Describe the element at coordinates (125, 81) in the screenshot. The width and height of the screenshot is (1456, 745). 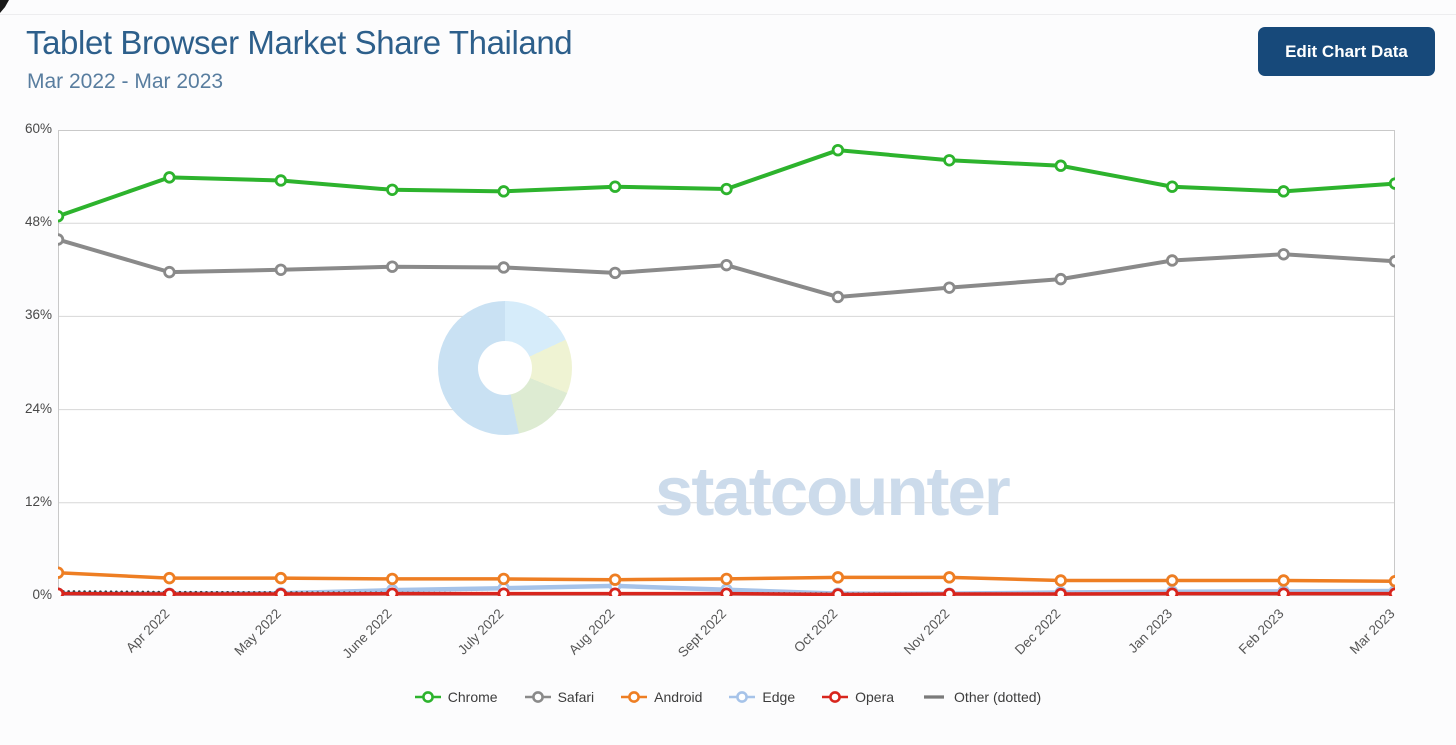
I see `page-subtitle: Mar 2022 - Mar 2023` at that location.